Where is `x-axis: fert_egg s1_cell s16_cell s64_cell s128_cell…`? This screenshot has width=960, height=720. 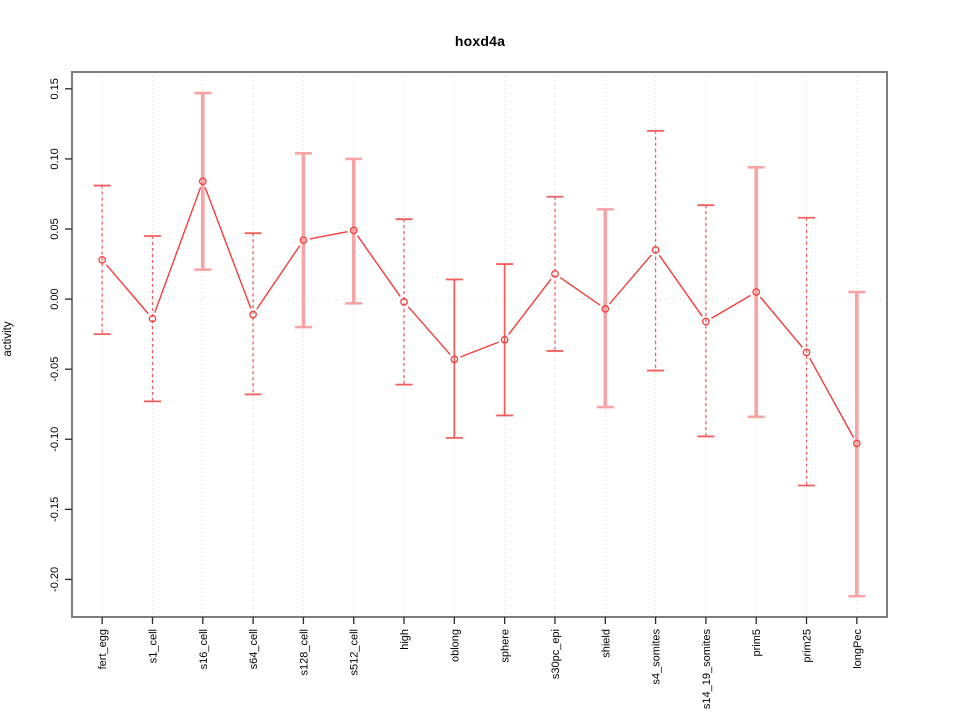
x-axis: fert_egg s1_cell s16_cell s64_cell s128_cell… is located at coordinates (480, 663).